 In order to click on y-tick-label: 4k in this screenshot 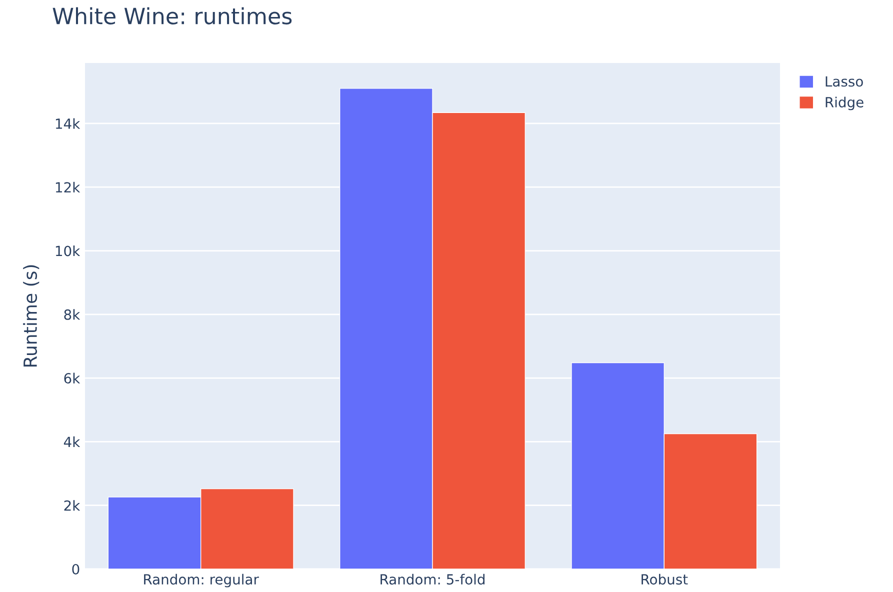, I will do `click(72, 441)`.